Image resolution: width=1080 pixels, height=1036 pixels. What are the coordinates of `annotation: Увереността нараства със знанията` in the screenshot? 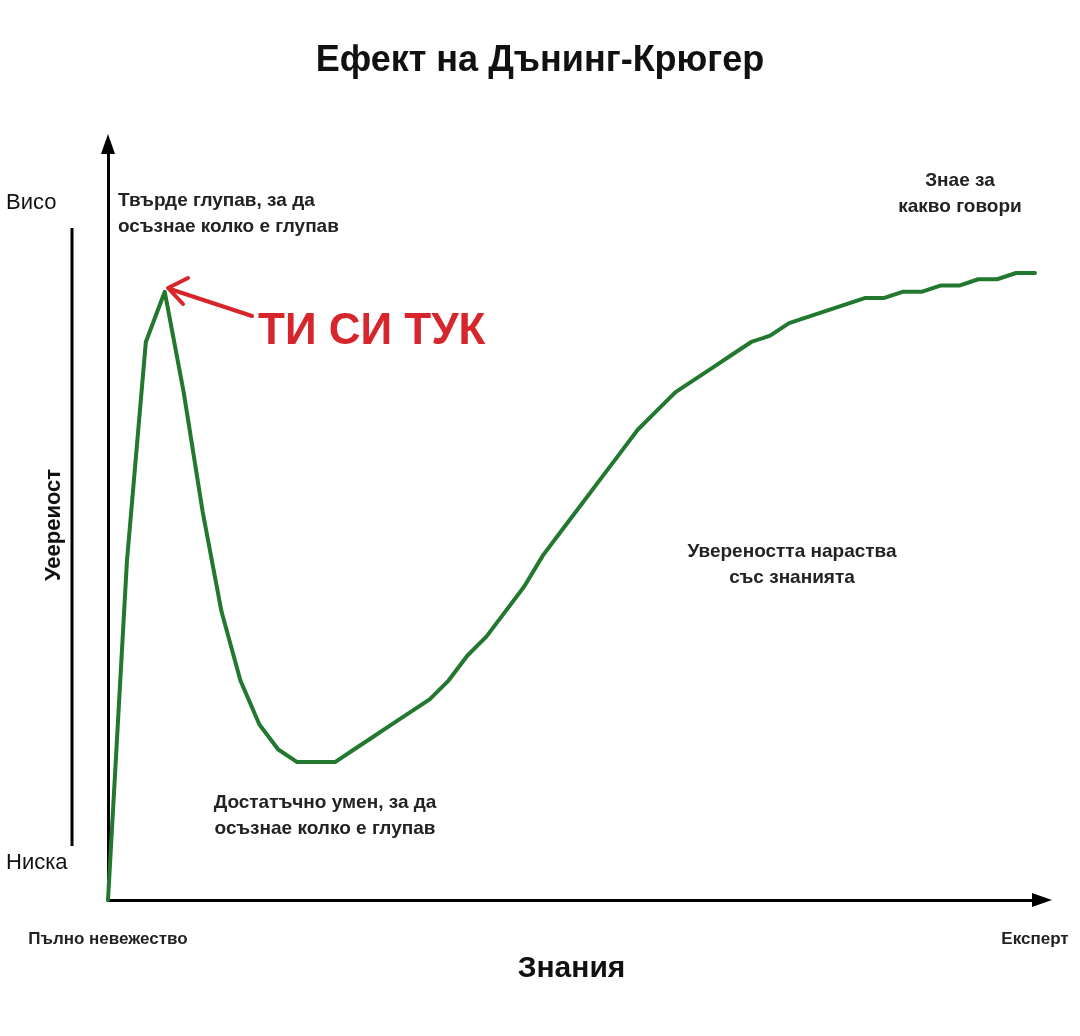 It's located at (792, 563).